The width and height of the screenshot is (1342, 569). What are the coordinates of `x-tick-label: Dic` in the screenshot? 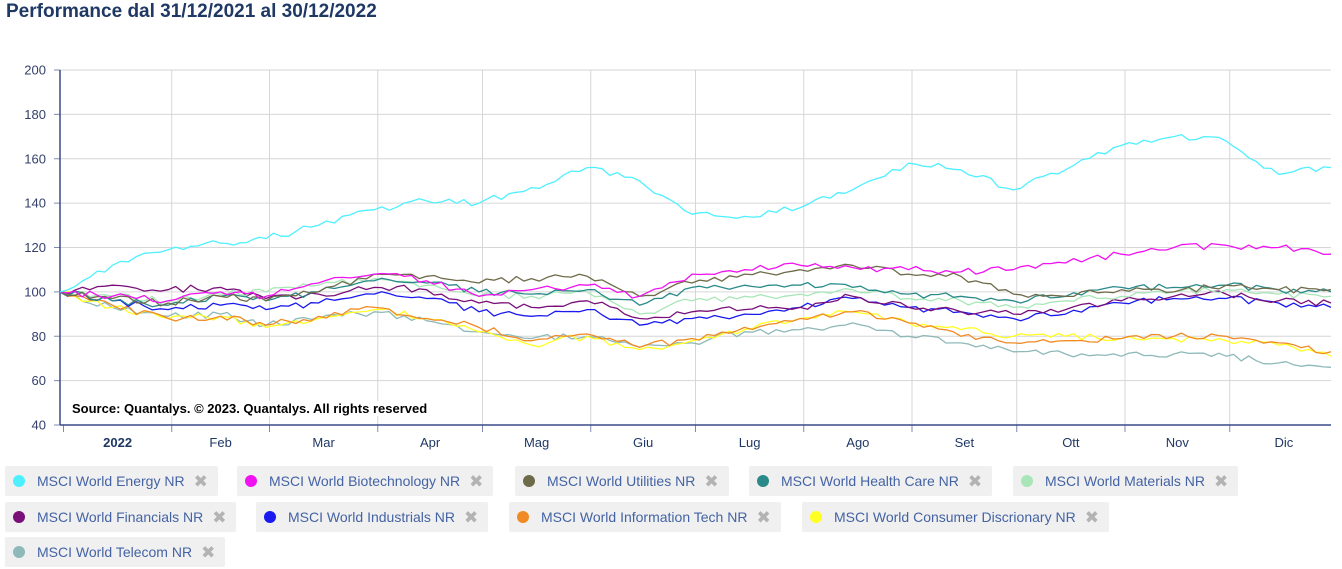 It's located at (1283, 442).